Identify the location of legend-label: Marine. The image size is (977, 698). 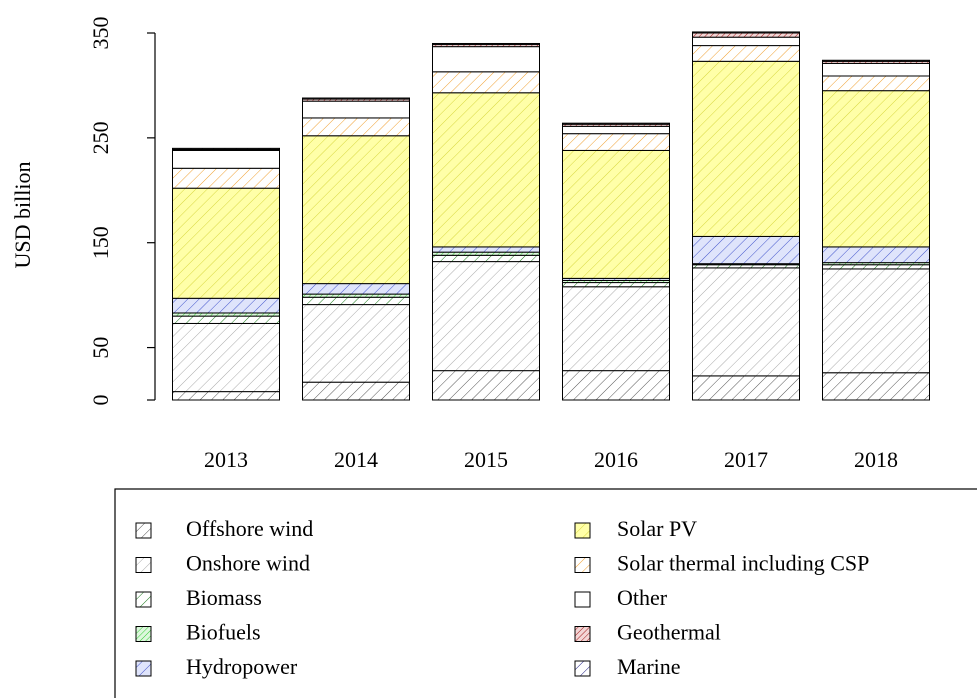
(649, 666).